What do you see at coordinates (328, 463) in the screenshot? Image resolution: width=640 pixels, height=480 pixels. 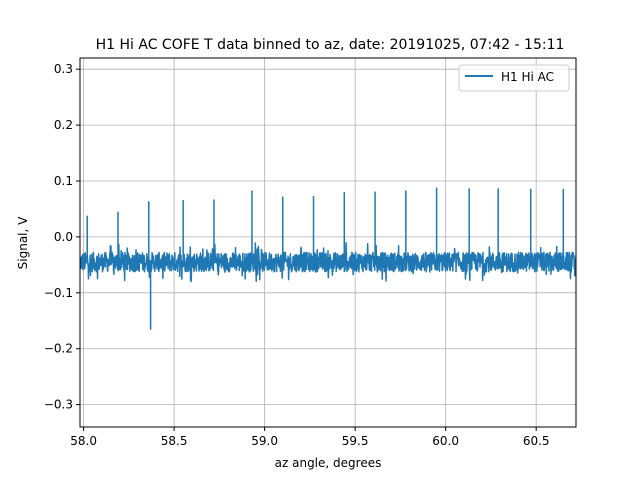 I see `x-axis-label: az angle, degrees` at bounding box center [328, 463].